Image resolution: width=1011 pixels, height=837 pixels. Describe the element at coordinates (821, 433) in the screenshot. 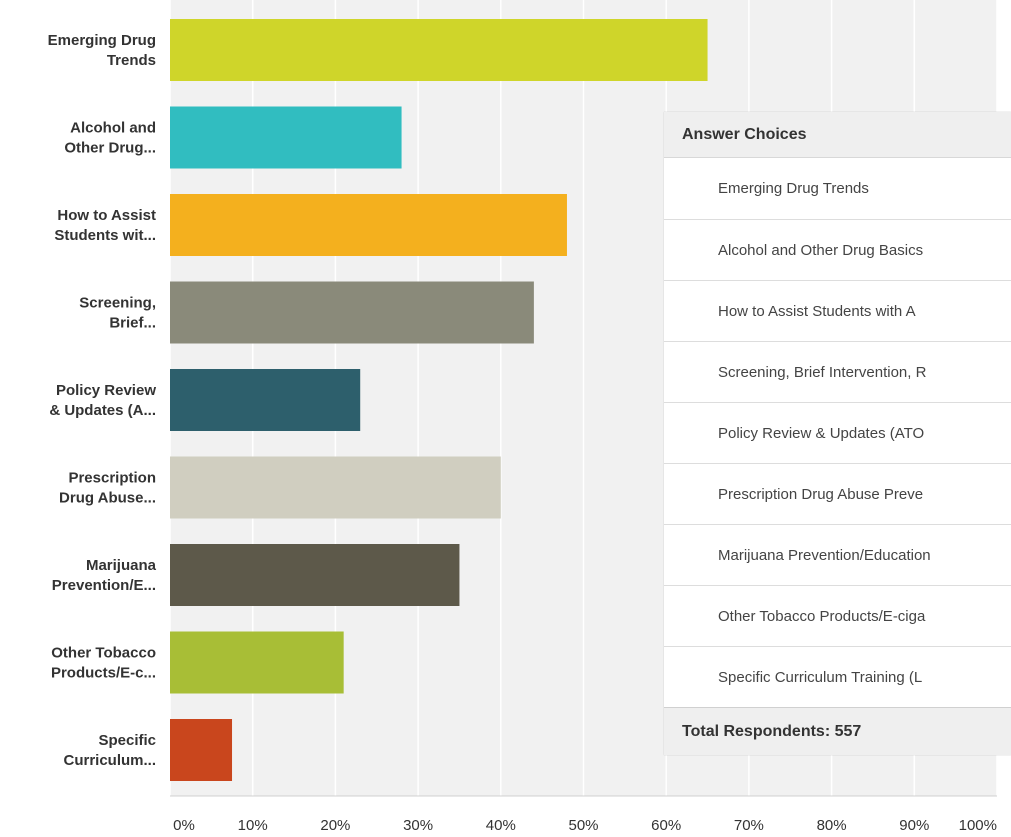

I see `answer-choice-label: Policy Review & Updates (ATO` at that location.